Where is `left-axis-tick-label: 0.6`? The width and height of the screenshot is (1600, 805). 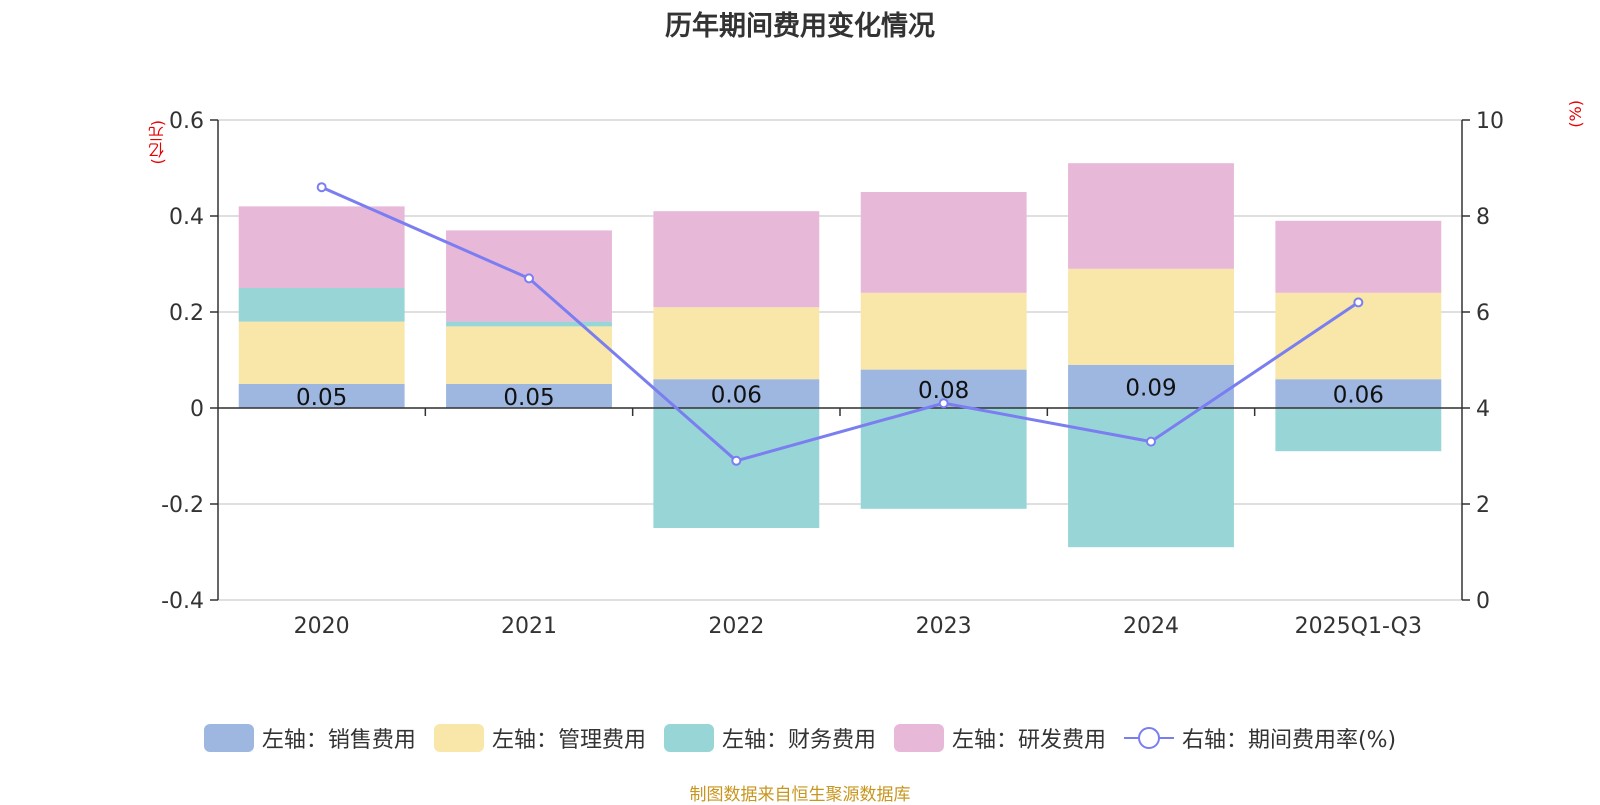
left-axis-tick-label: 0.6 is located at coordinates (186, 121).